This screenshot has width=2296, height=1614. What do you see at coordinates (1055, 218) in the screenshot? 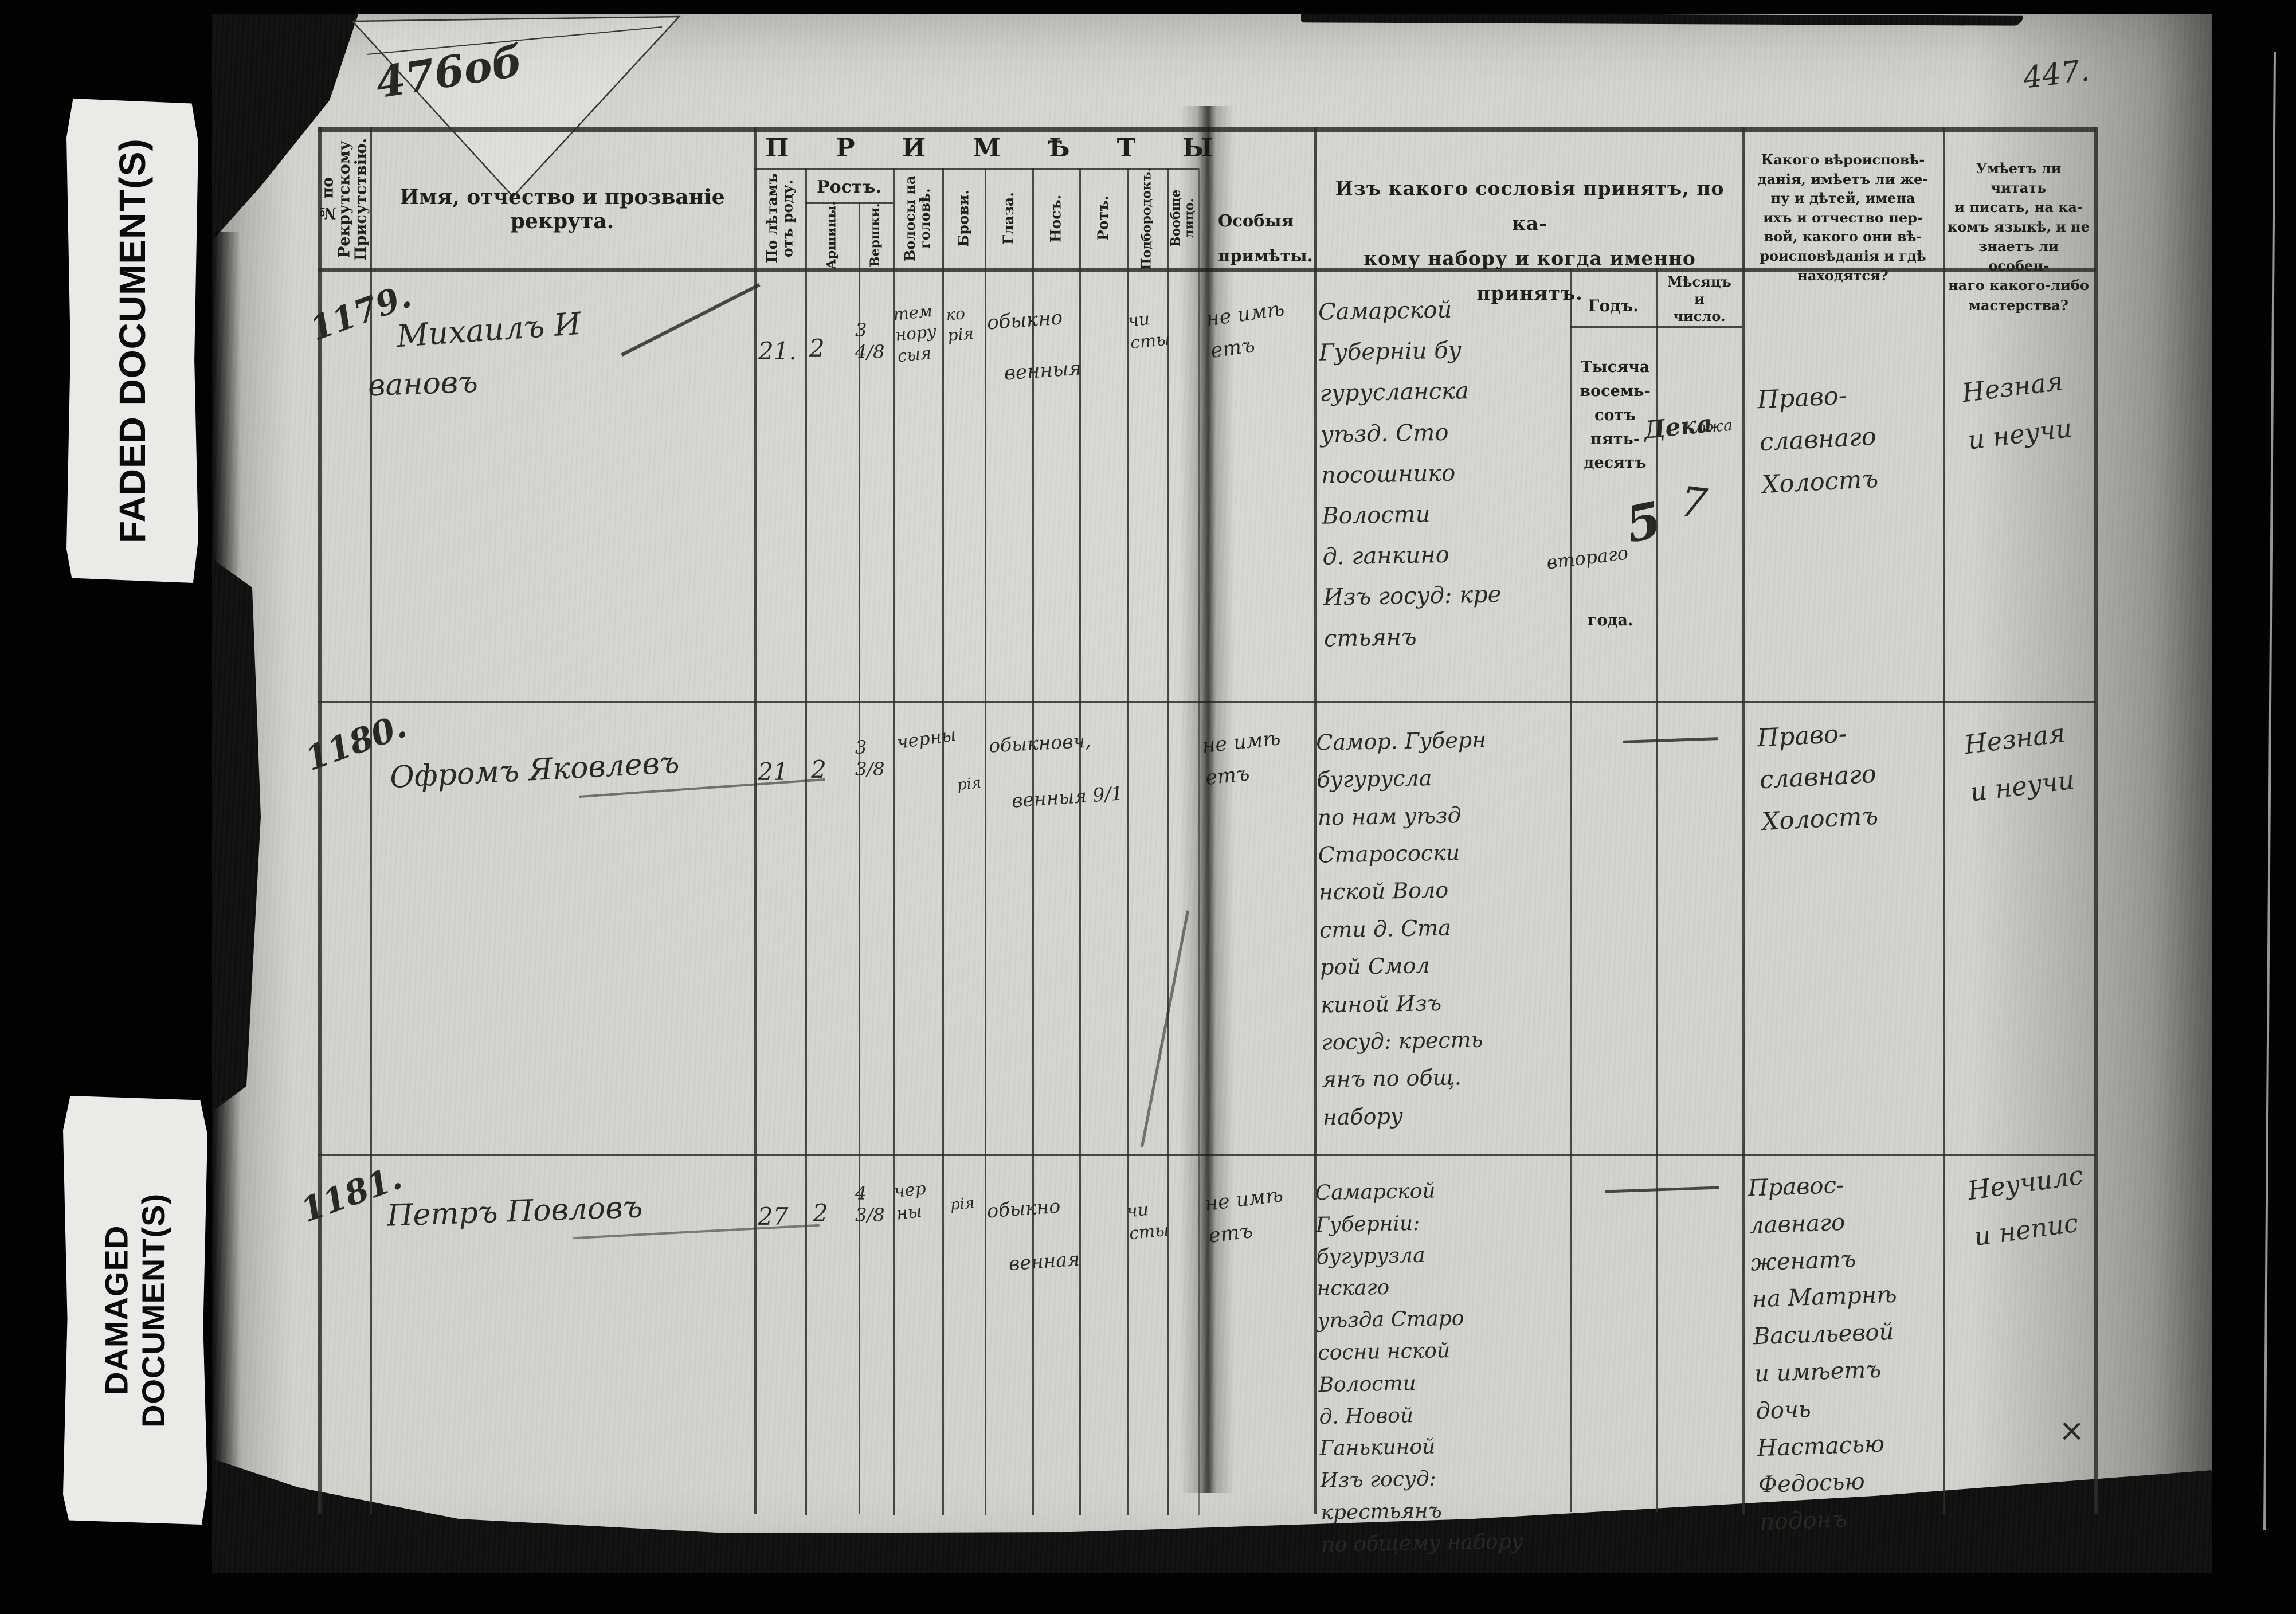
I see `column-header-nose: Носъ.` at bounding box center [1055, 218].